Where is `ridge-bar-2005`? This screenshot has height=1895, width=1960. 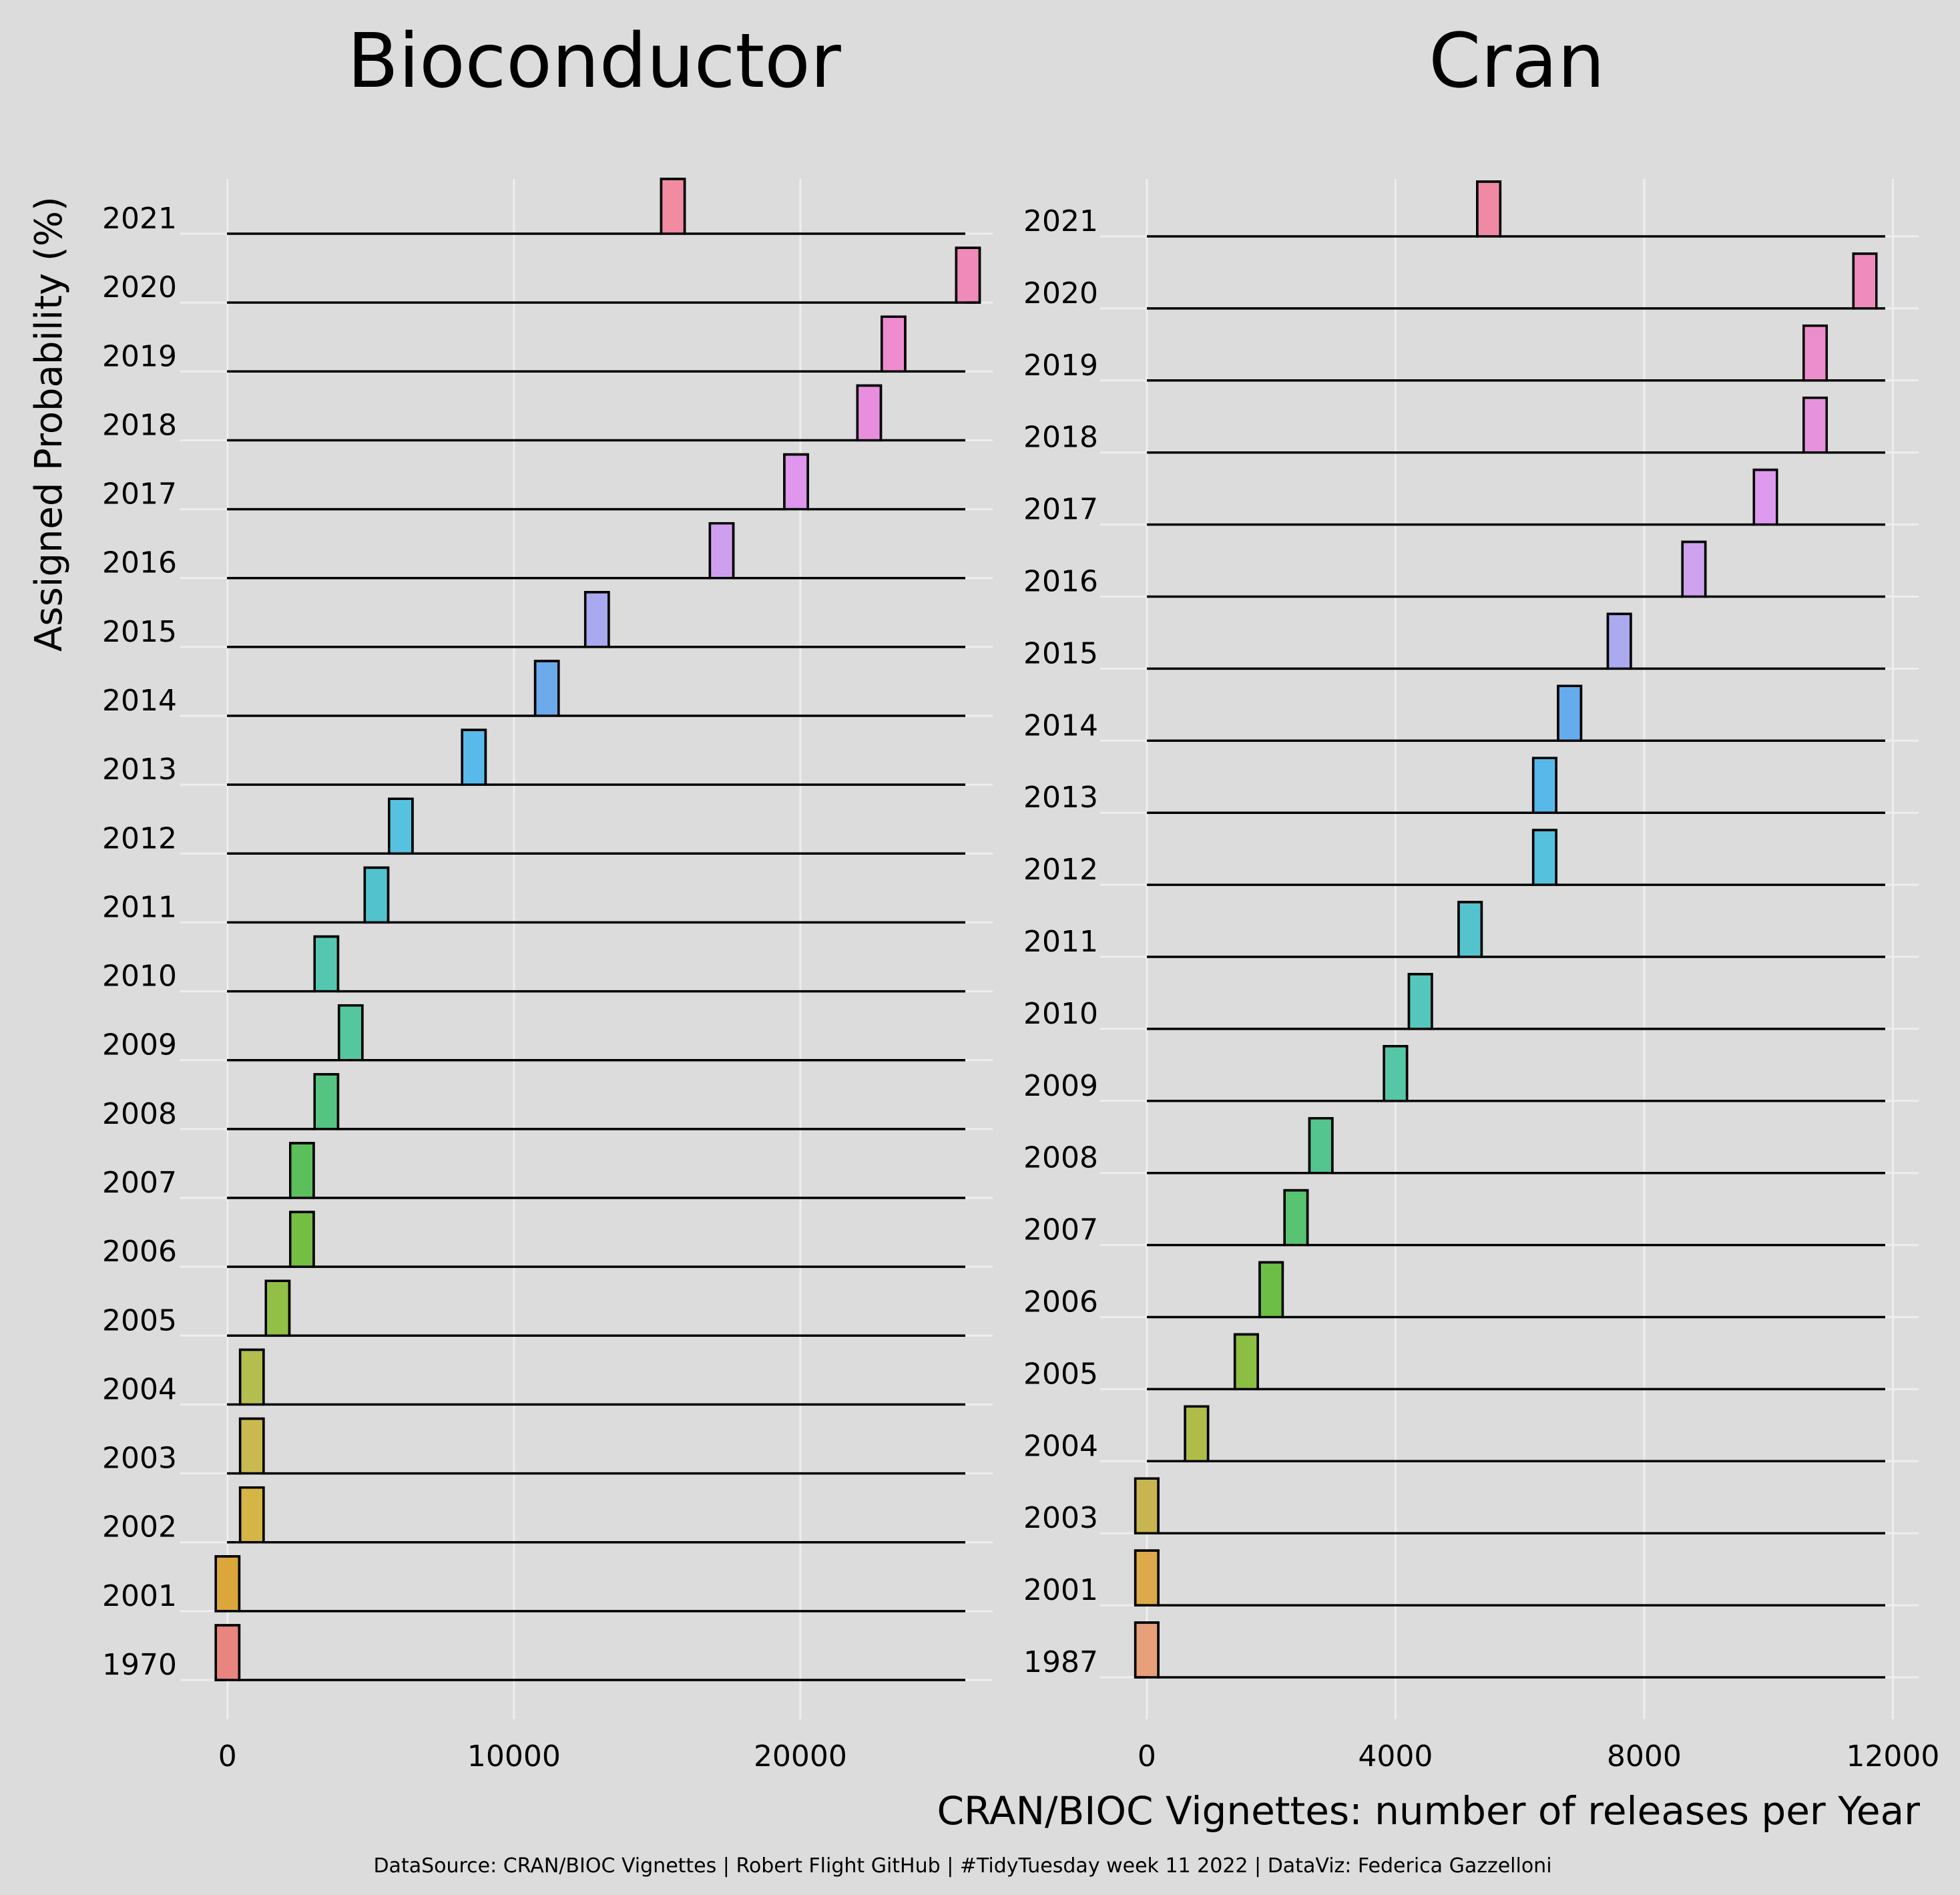
ridge-bar-2005 is located at coordinates (1246, 1362).